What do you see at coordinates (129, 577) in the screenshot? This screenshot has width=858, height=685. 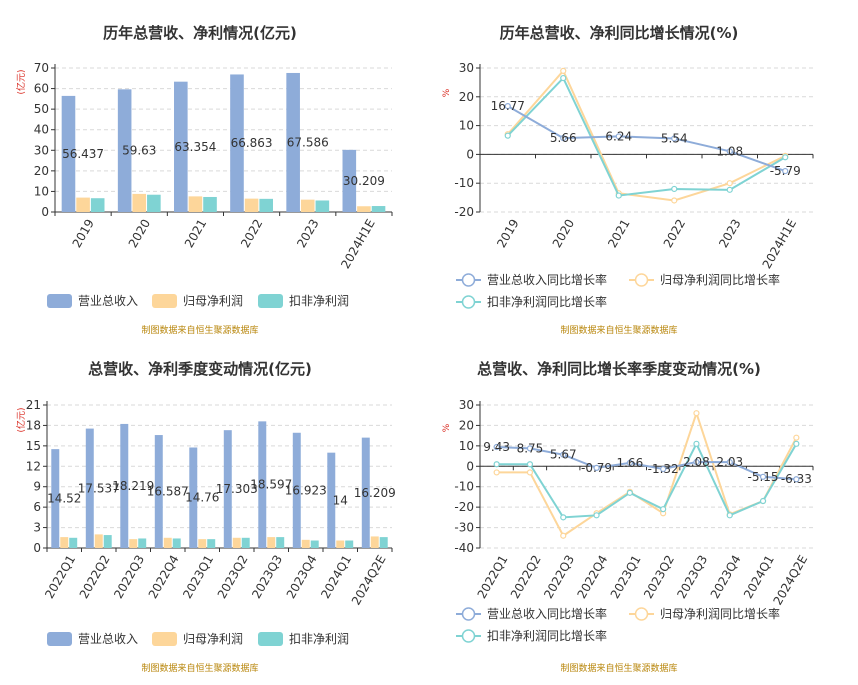 I see `x-tick-label: 2022Q3` at bounding box center [129, 577].